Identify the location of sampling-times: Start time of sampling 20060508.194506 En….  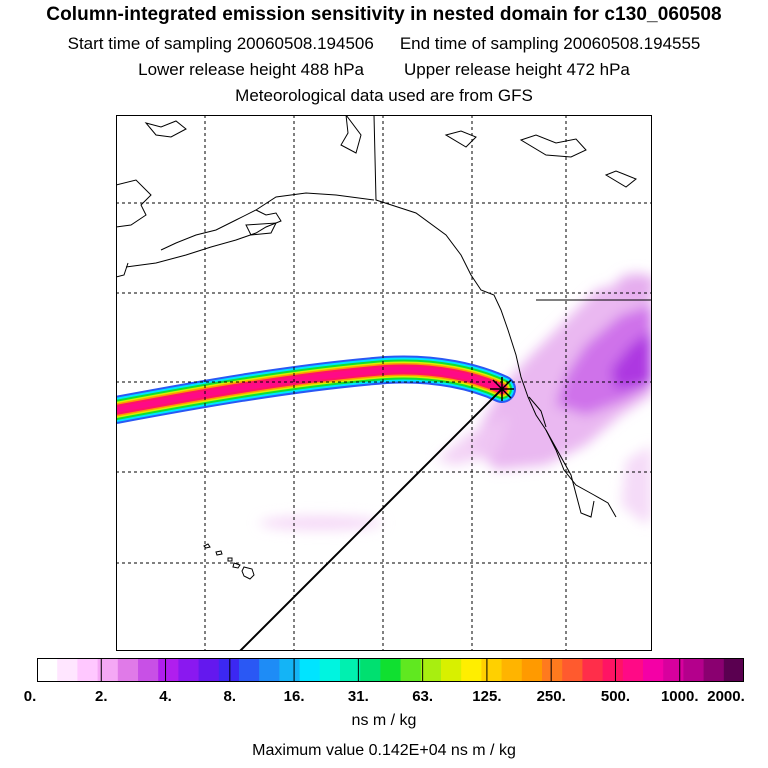
(384, 44).